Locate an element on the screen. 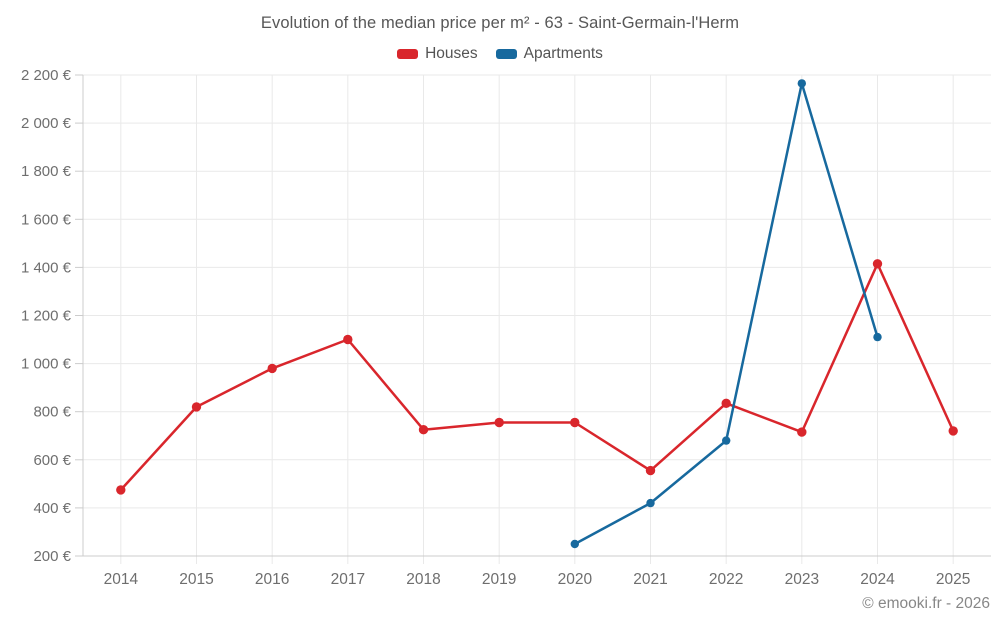 The image size is (1000, 625). y-axis-label: 2 000 € is located at coordinates (46, 123).